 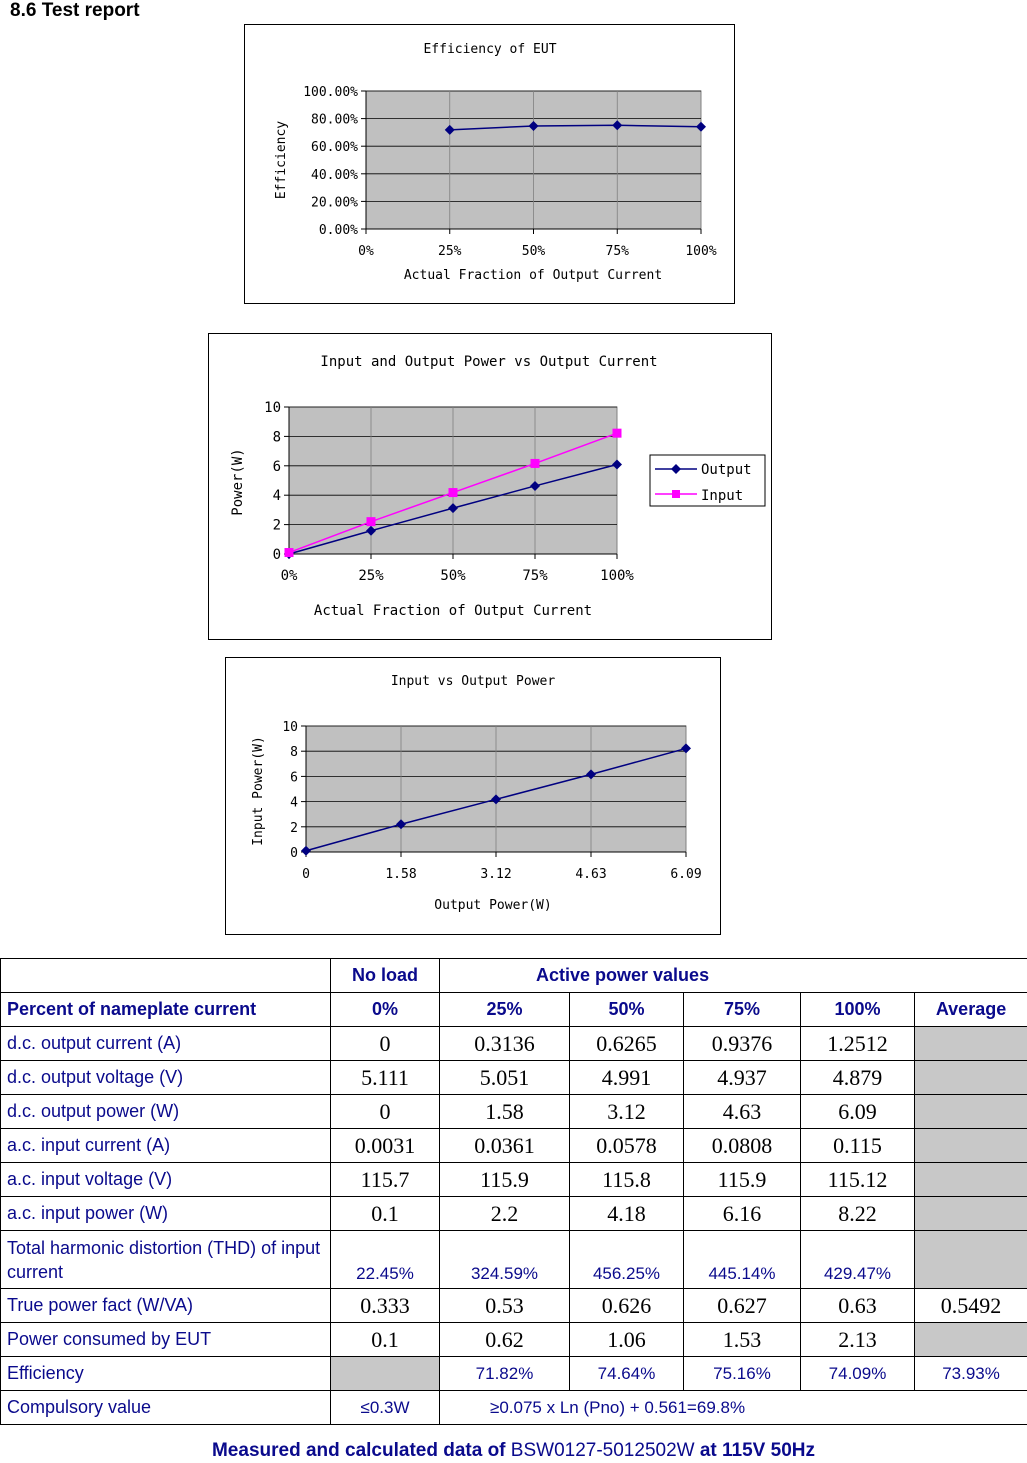 What do you see at coordinates (488, 362) in the screenshot?
I see `chart-title: Input and Output Power vs Output Current` at bounding box center [488, 362].